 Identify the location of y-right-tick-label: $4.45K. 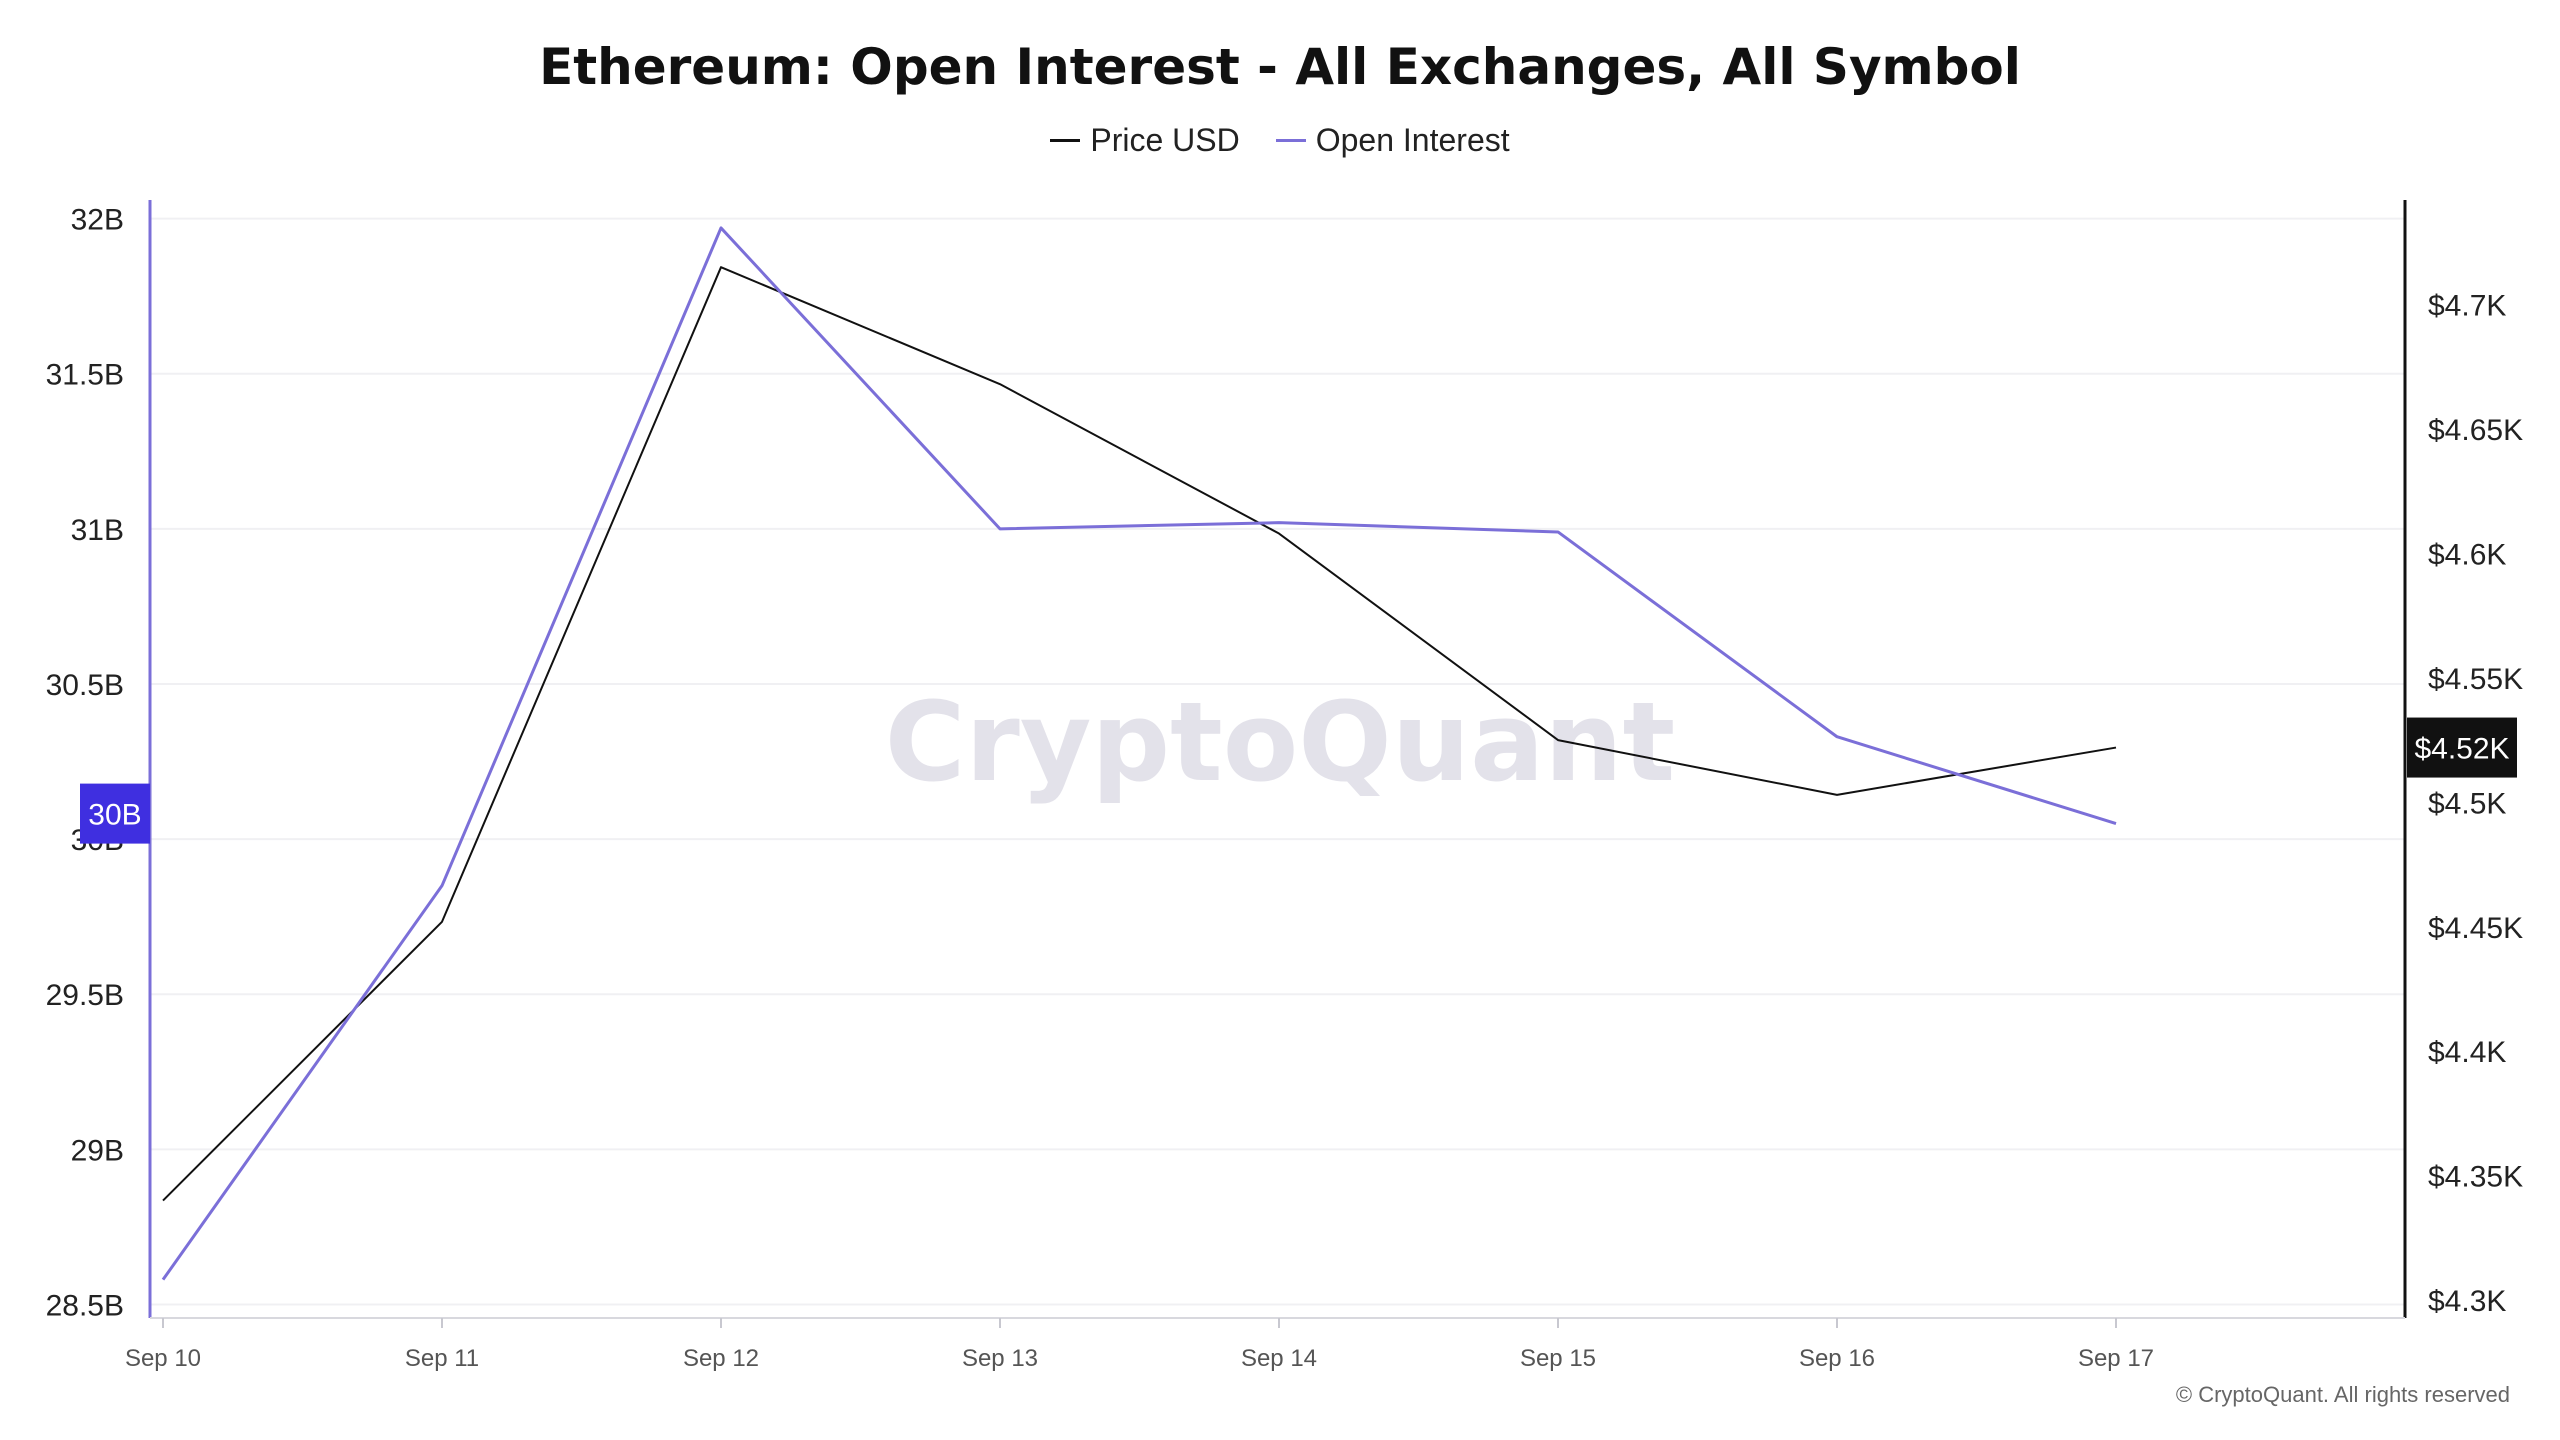
(2475, 928).